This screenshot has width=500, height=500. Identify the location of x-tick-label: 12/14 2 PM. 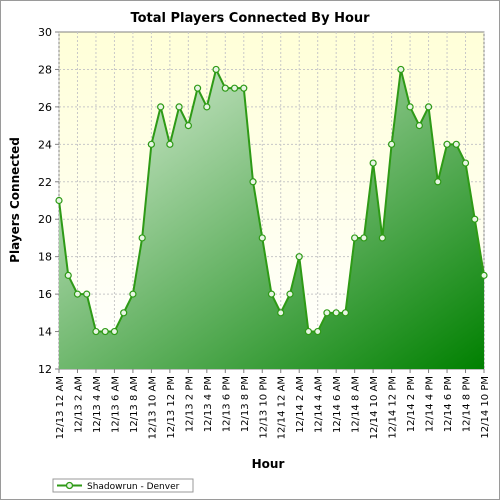
(411, 404).